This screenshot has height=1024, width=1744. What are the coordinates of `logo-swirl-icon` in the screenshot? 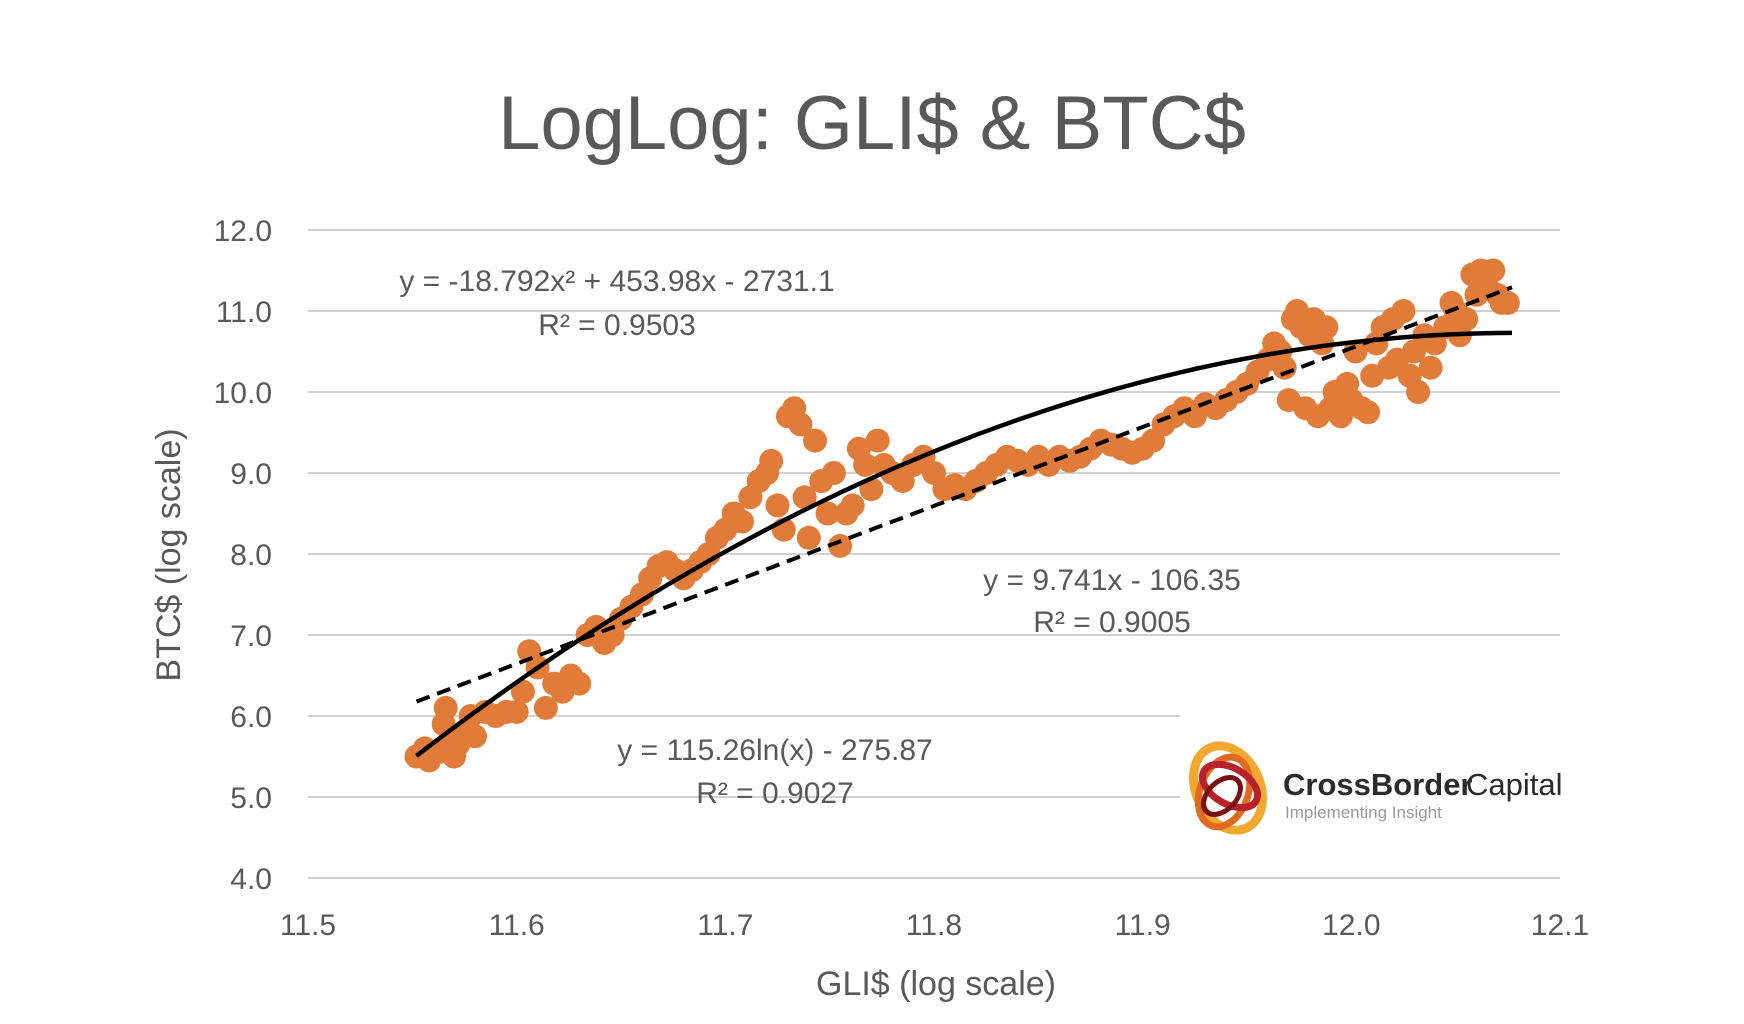 It's located at (1228, 788).